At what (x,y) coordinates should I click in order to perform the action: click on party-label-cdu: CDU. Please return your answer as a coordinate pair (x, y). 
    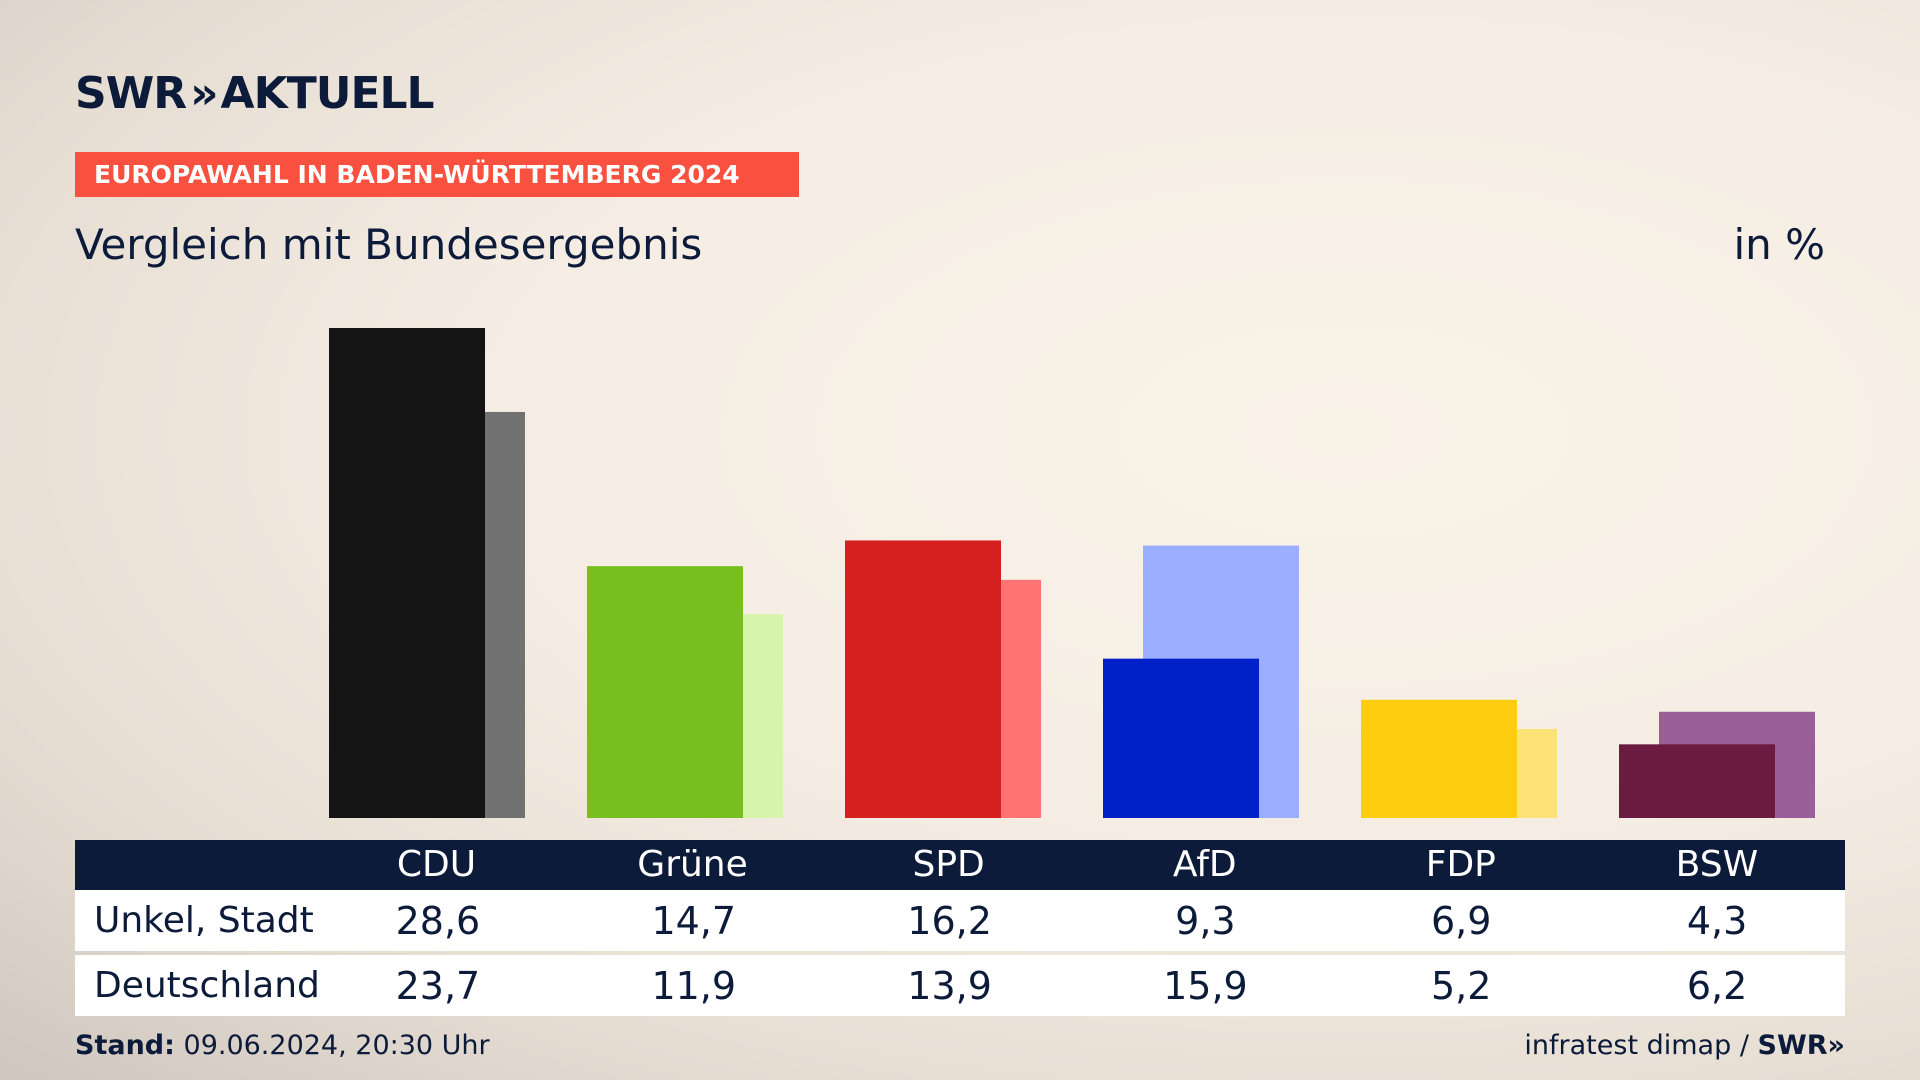
    Looking at the image, I should click on (436, 864).